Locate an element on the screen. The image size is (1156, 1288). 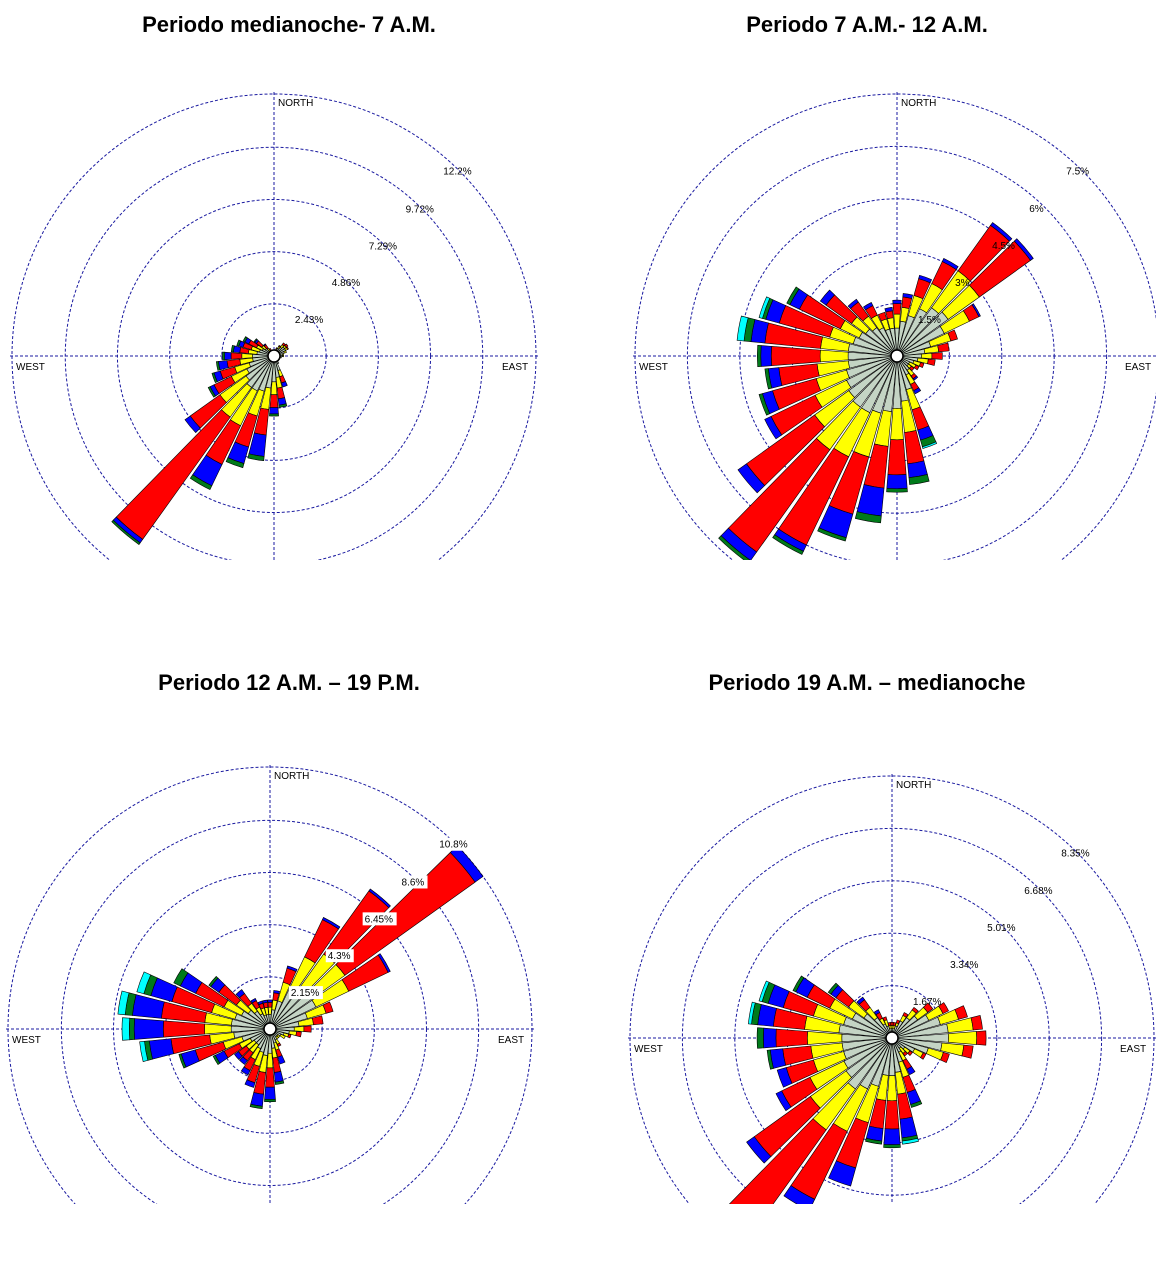
ring-label: 12.2% is located at coordinates (457, 172).